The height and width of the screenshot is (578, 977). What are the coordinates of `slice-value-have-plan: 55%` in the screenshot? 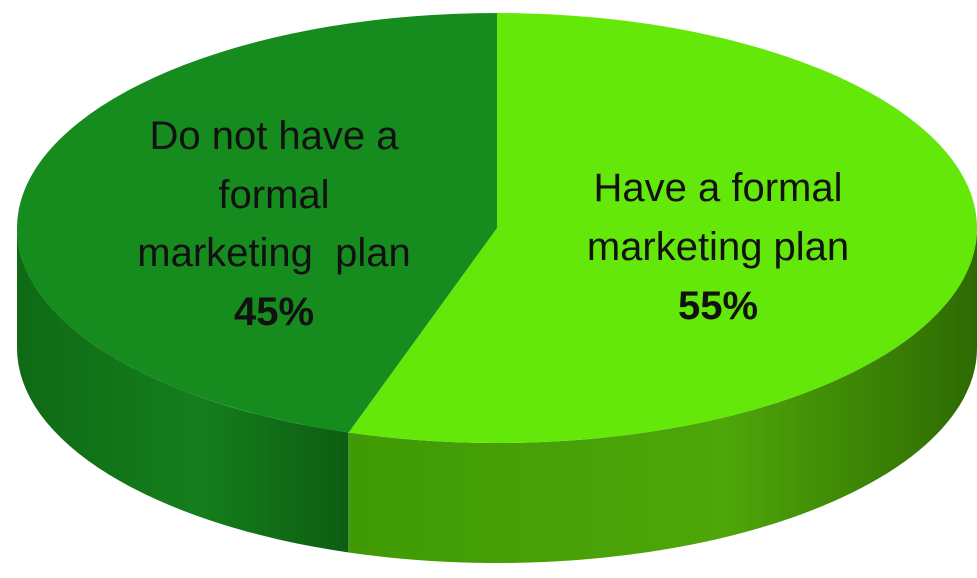 It's located at (718, 306).